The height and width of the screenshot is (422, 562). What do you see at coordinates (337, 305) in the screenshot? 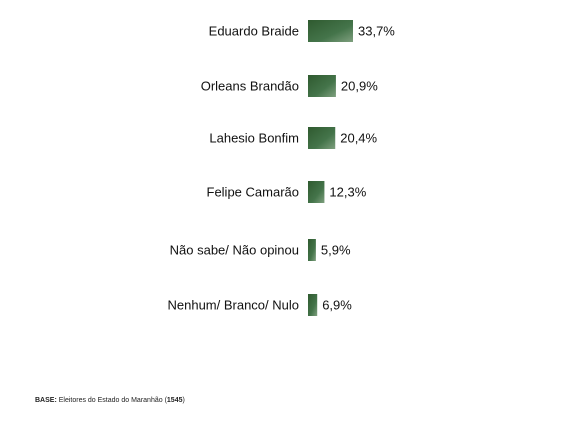
I see `value-label-6: 6,9%` at bounding box center [337, 305].